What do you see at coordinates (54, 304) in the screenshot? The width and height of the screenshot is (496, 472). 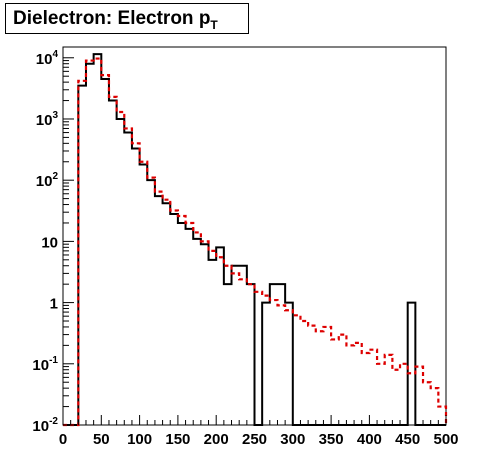 I see `y-tick-label: 1` at bounding box center [54, 304].